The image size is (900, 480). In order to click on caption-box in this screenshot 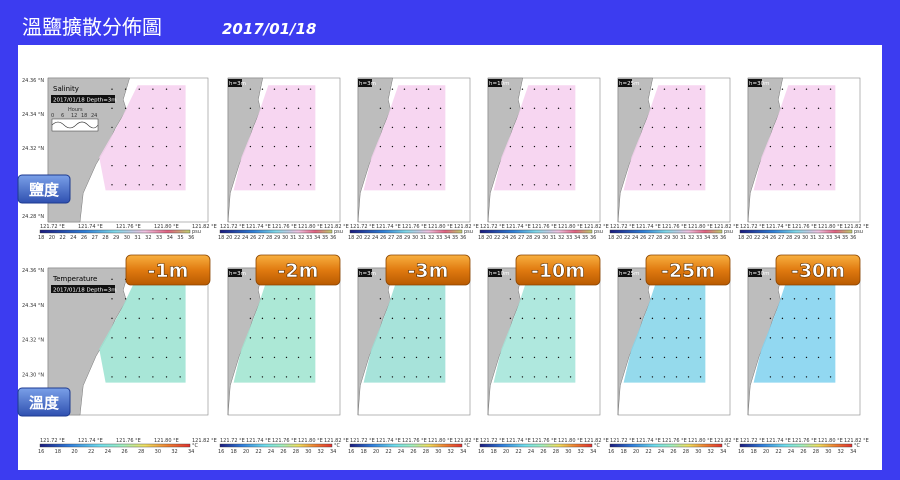, I will do `click(83, 289)`.